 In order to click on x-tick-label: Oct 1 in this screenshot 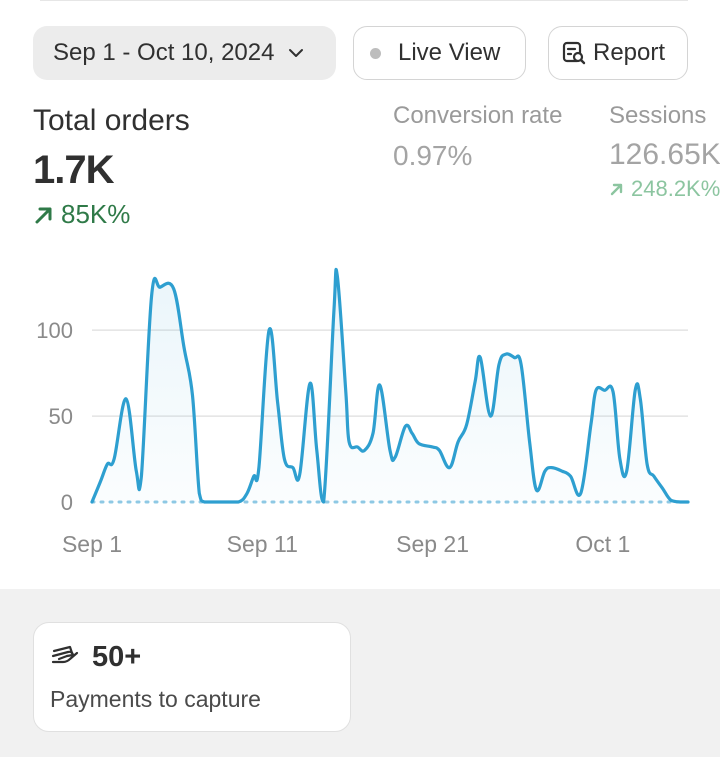, I will do `click(602, 544)`.